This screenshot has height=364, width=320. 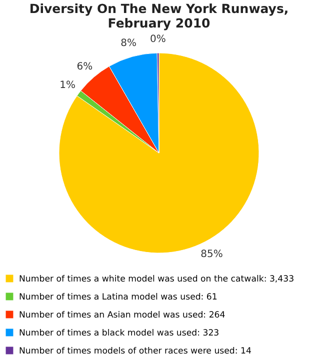 I want to click on legend-label: Number of times models of other races were used: 14, so click(x=135, y=351).